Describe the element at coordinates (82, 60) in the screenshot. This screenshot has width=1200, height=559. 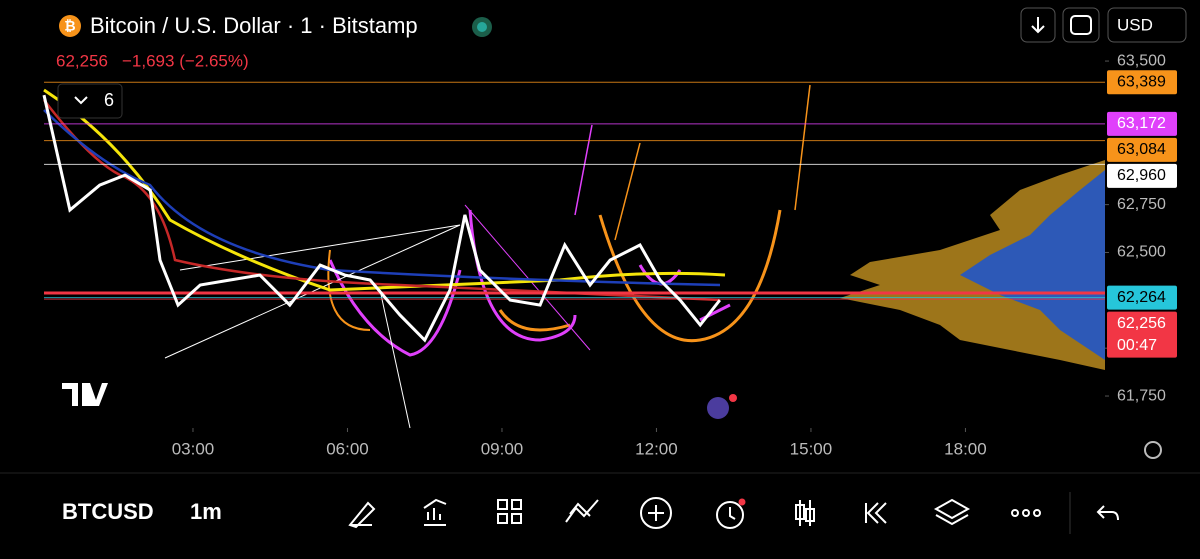
I see `last-price: 62,256` at that location.